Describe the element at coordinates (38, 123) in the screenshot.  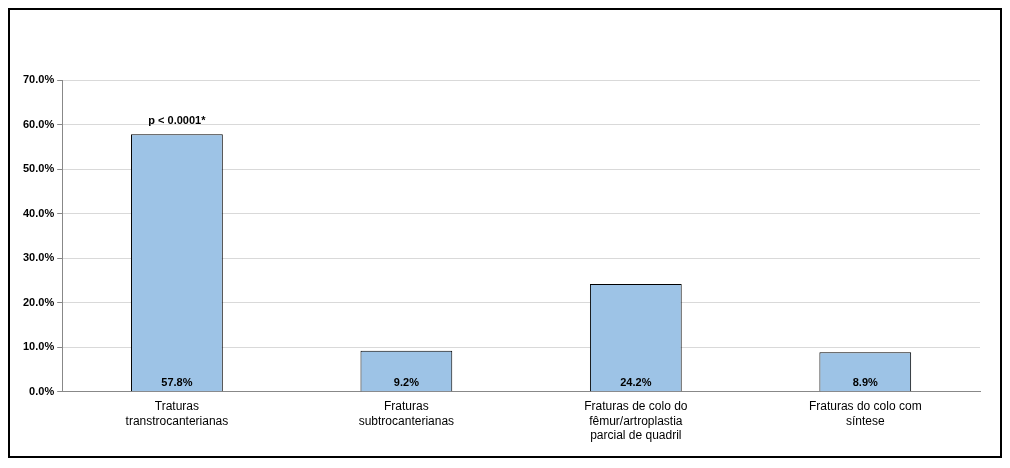
I see `y-tick-label: 60.0%` at that location.